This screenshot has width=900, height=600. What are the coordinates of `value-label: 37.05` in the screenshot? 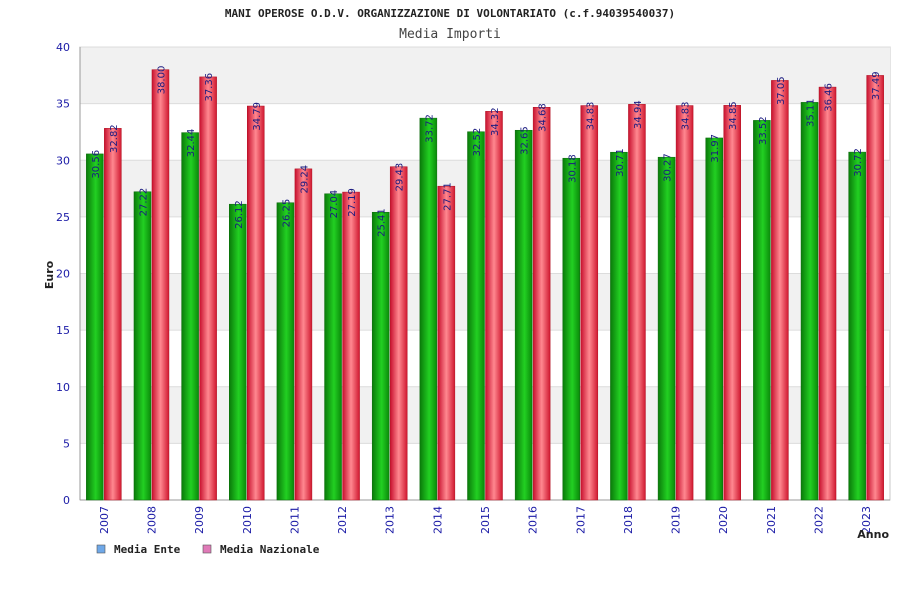 It's located at (781, 90).